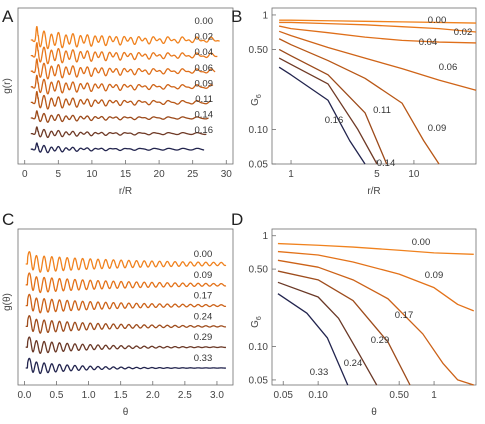 The height and width of the screenshot is (424, 485). I want to click on x-tick-label: 30, so click(227, 174).